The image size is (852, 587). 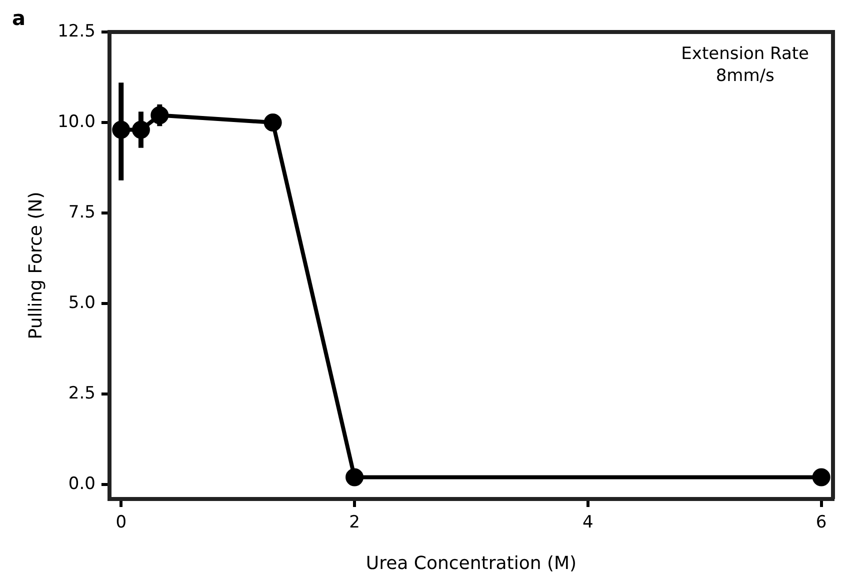 What do you see at coordinates (82, 484) in the screenshot?
I see `y-tick-label: 0.0` at bounding box center [82, 484].